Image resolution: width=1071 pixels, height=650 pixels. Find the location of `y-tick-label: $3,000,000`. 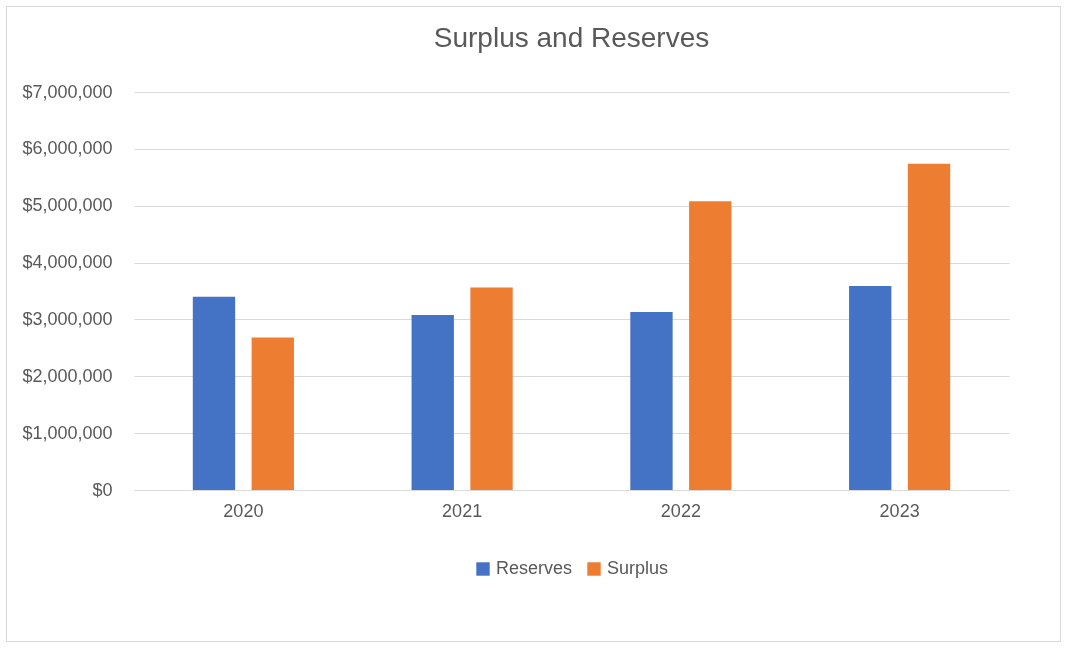

y-tick-label: $3,000,000 is located at coordinates (67, 318).